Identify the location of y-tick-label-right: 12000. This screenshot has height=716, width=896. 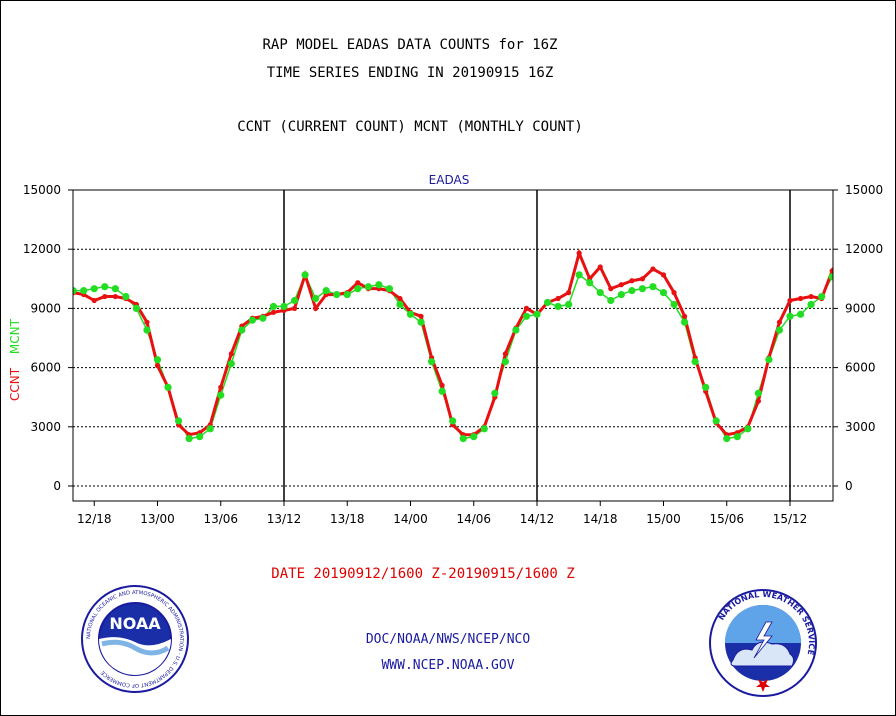
(864, 249).